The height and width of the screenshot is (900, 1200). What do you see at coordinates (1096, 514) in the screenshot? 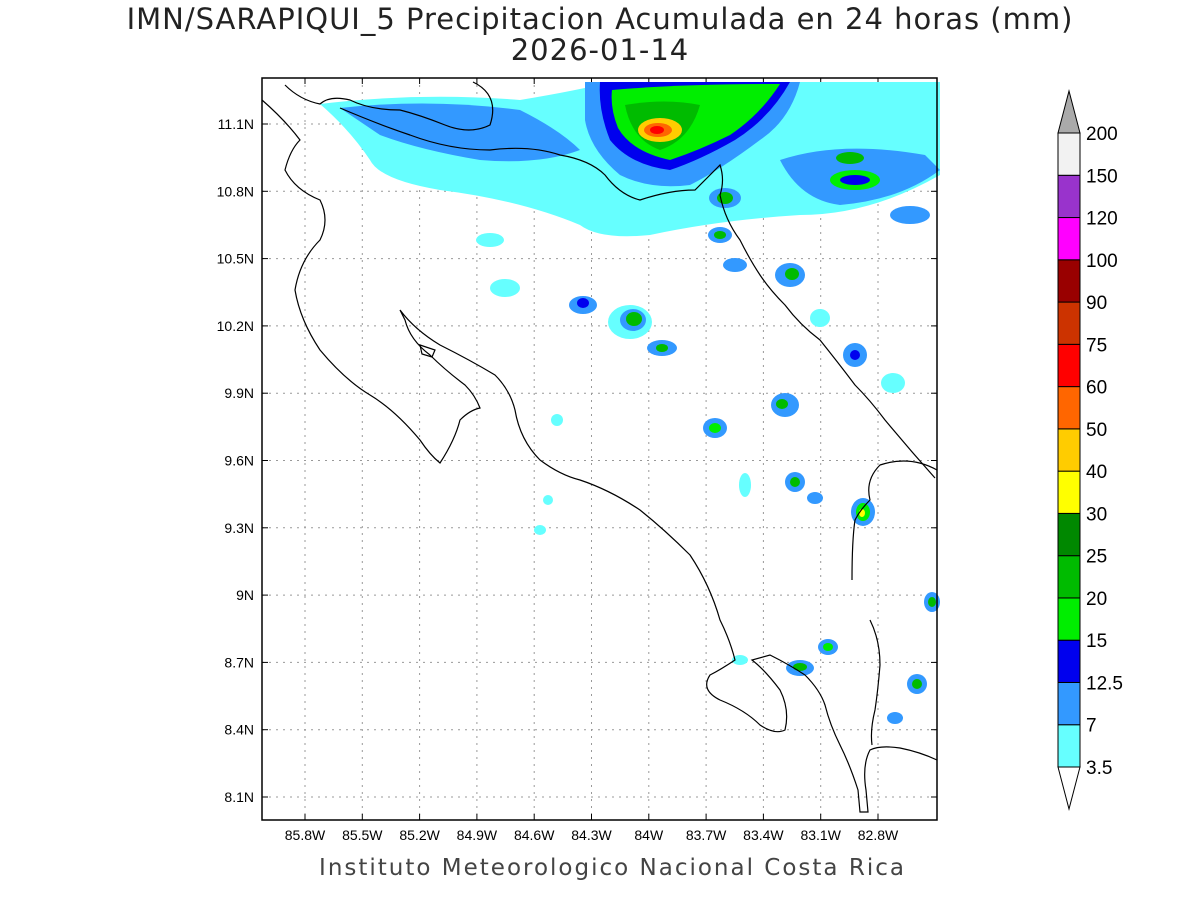
I see `legend-label: 30` at bounding box center [1096, 514].